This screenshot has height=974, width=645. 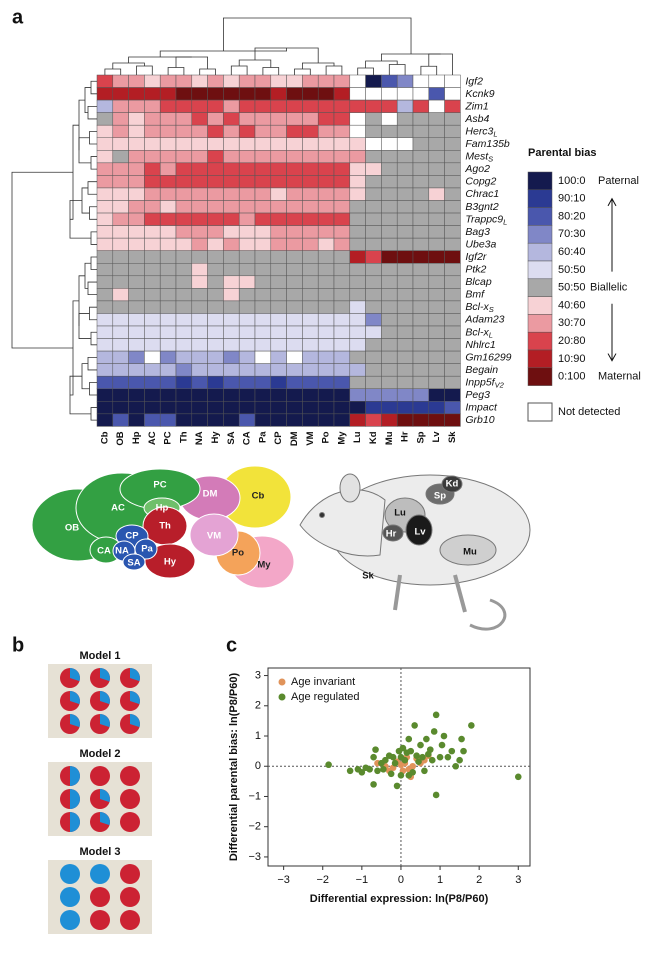 I want to click on row-label: Grb10, so click(x=479, y=420).